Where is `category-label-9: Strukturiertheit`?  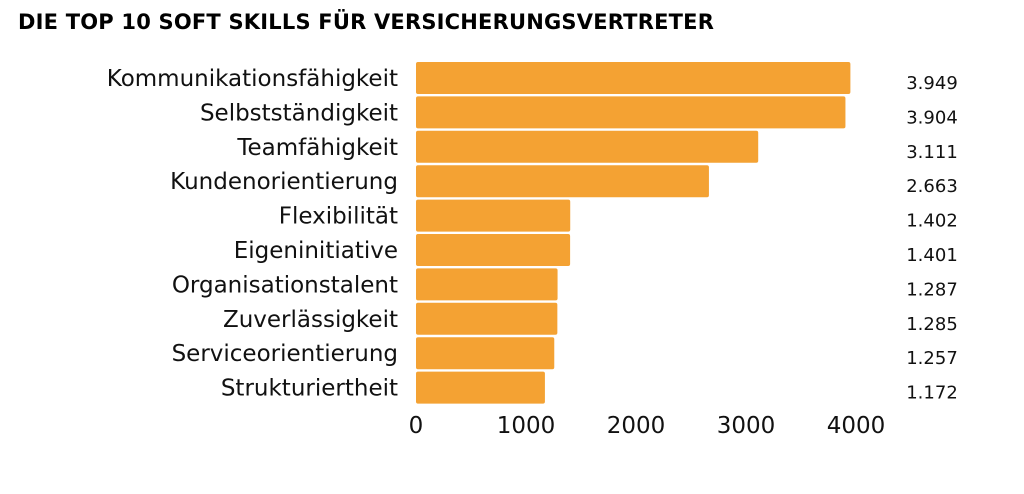
category-label-9: Strukturiertheit is located at coordinates (309, 389).